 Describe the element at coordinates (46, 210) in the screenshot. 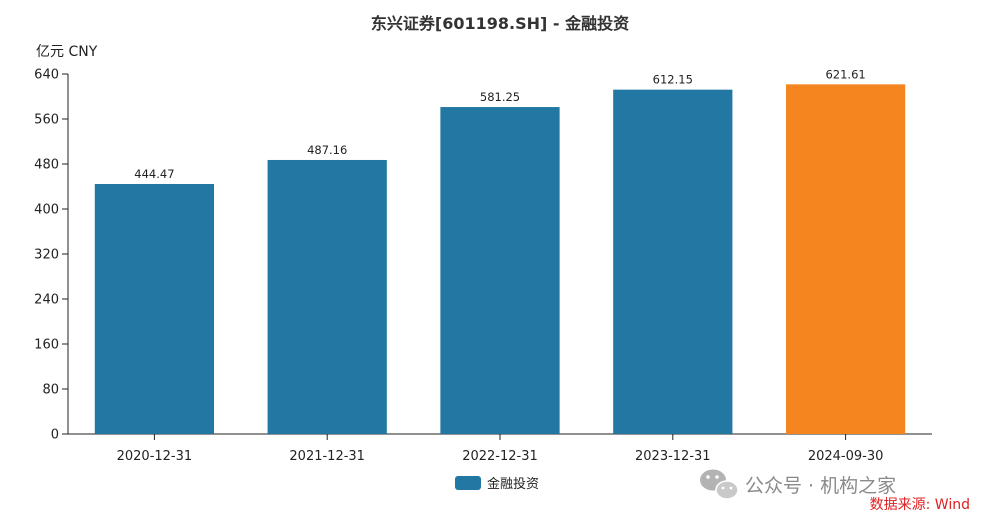

I see `y-tick-label: 400` at that location.